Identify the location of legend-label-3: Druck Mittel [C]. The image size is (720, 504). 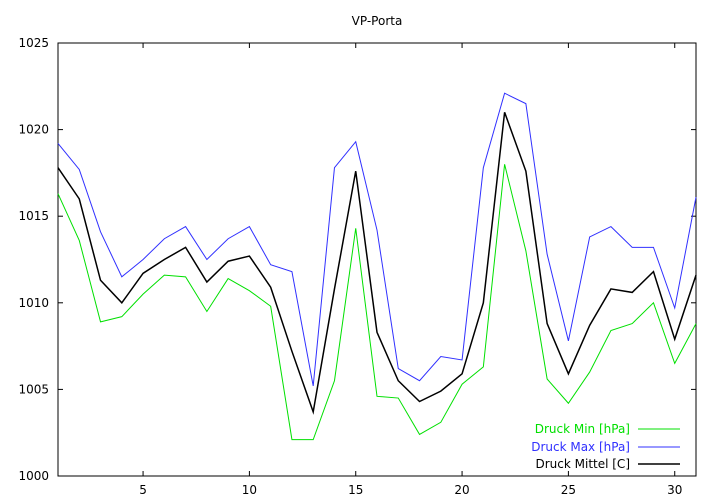
(582, 464).